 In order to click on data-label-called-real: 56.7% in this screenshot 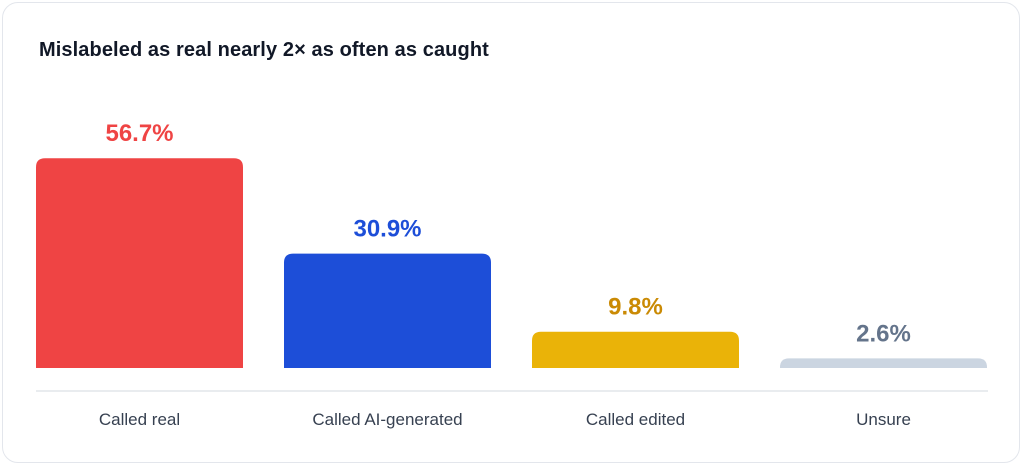, I will do `click(139, 133)`.